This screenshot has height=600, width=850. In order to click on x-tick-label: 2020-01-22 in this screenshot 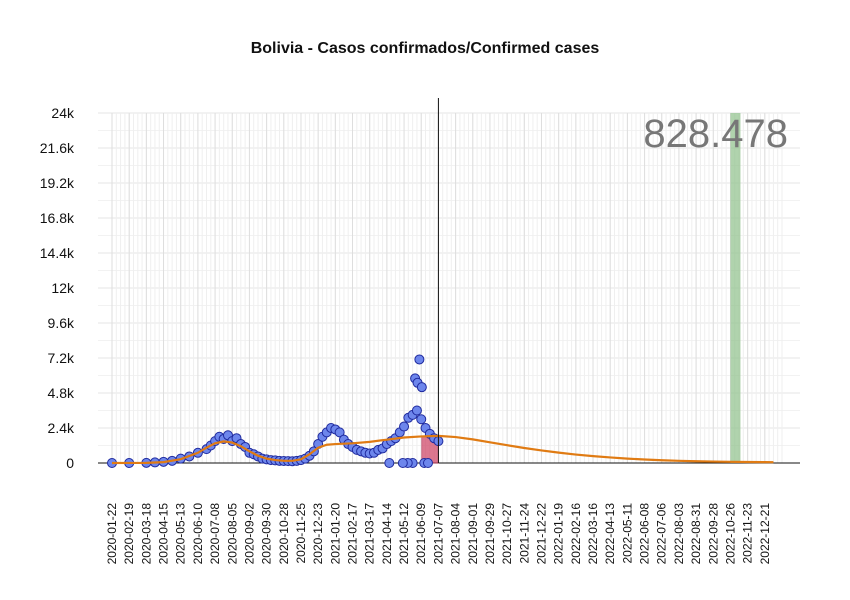, I will do `click(112, 534)`.